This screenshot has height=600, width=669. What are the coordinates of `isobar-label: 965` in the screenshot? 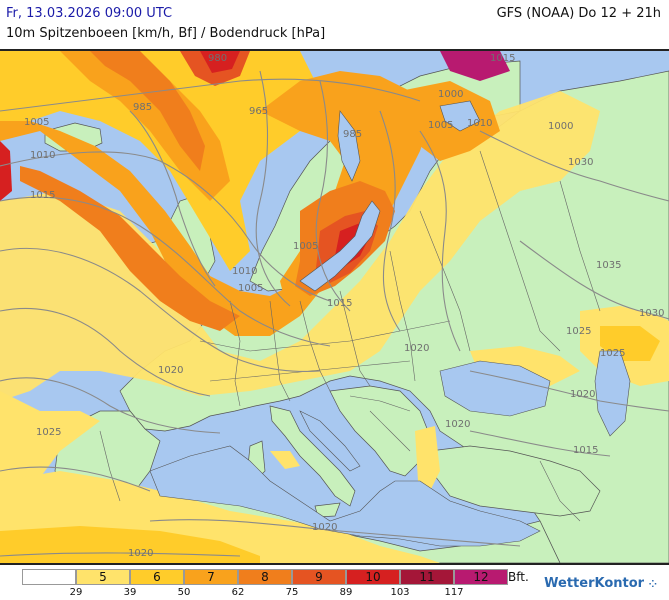 It's located at (258, 111).